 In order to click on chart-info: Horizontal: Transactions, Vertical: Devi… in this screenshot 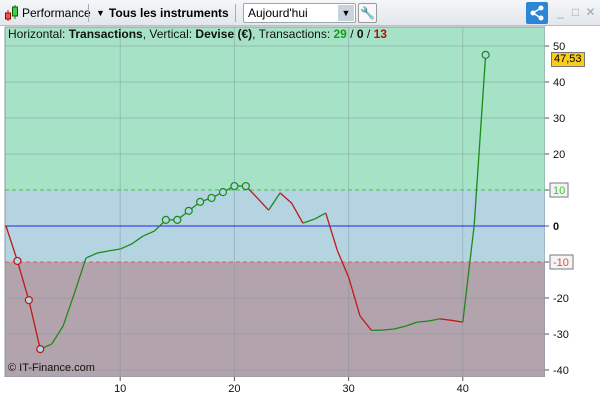, I will do `click(197, 34)`.